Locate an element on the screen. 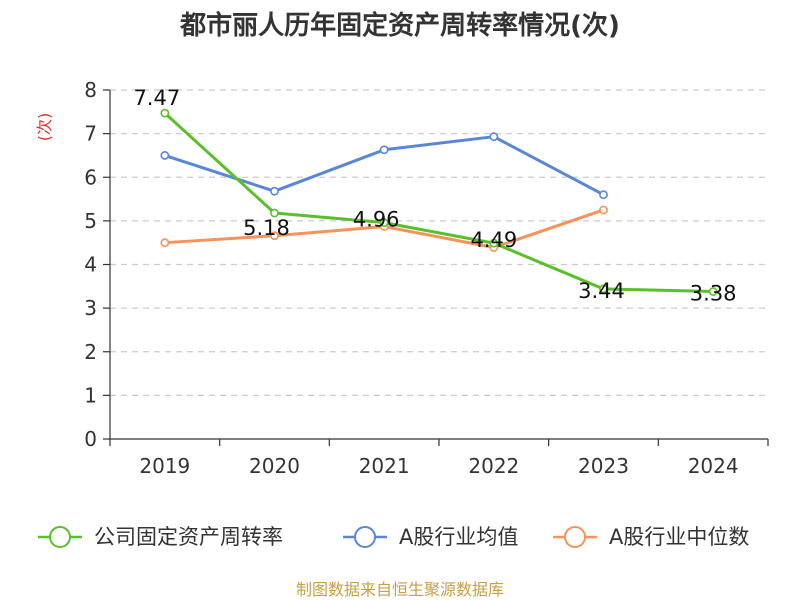  legend: 公司固定资产周转率 A股行业均值 A股行业中位数 is located at coordinates (393, 537).